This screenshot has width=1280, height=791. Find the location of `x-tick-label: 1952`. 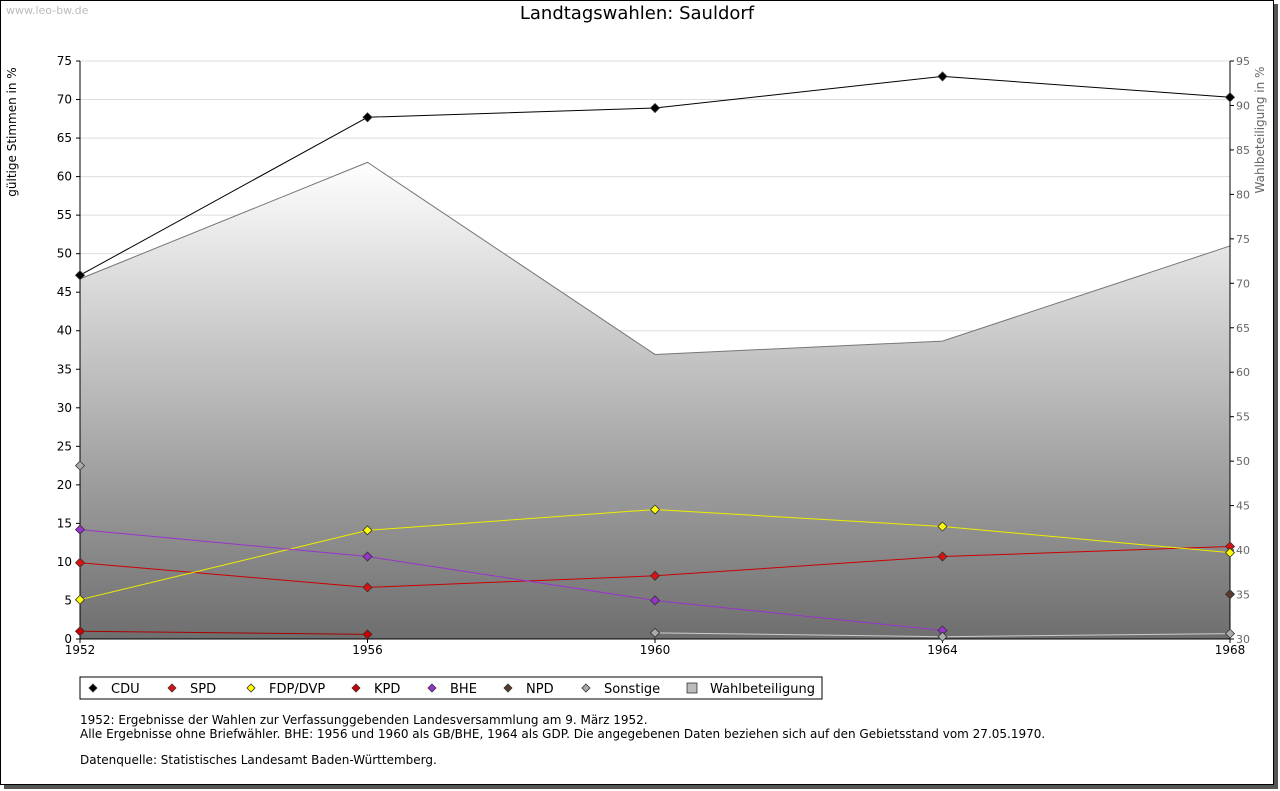

x-tick-label: 1952 is located at coordinates (80, 650).